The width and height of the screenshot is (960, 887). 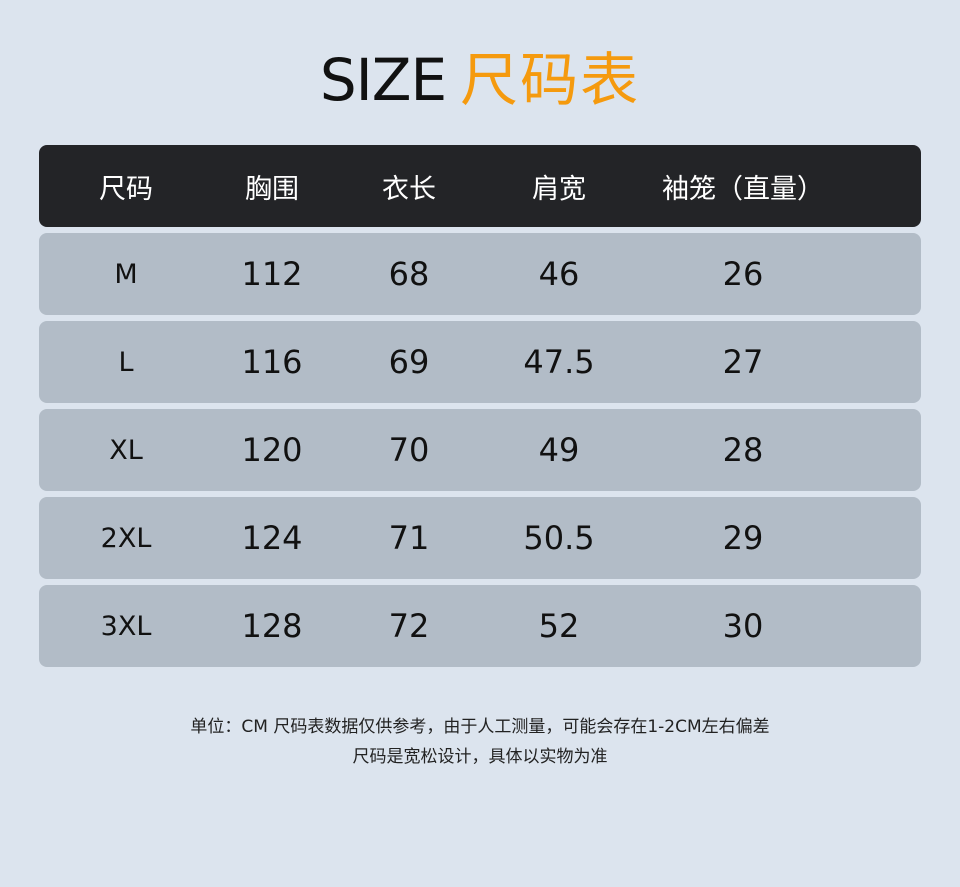 I want to click on title-en: SIZE, so click(x=383, y=80).